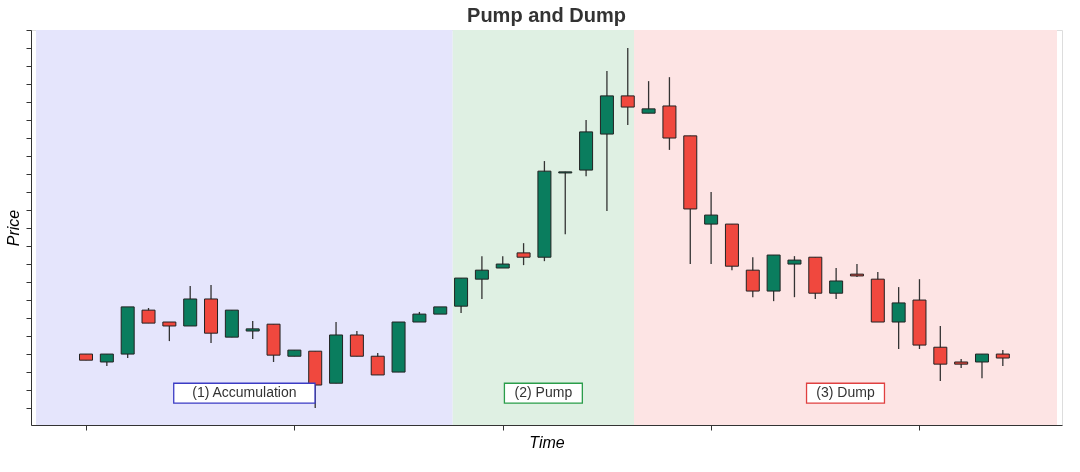 This screenshot has width=1080, height=472. What do you see at coordinates (845, 391) in the screenshot?
I see `annotation: (3) Dump` at bounding box center [845, 391].